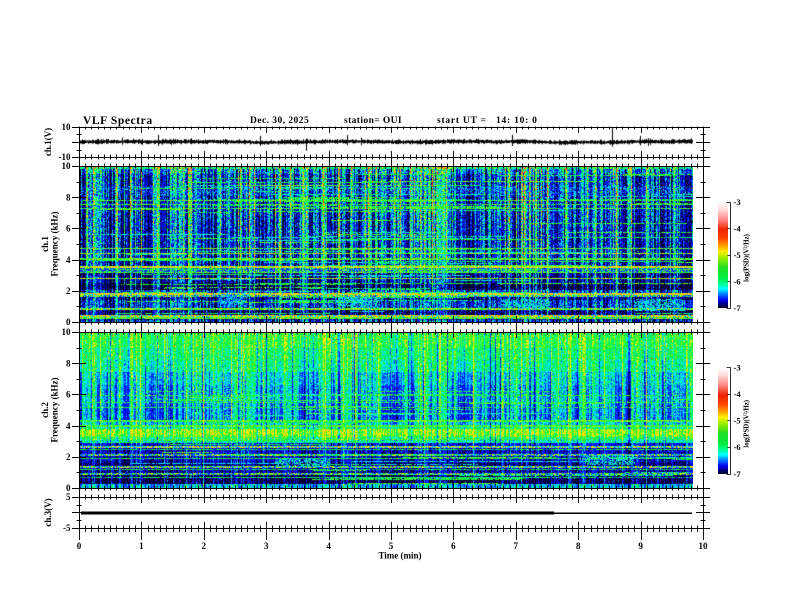 The width and height of the screenshot is (792, 612). I want to click on svg-text: 3, so click(266, 546).